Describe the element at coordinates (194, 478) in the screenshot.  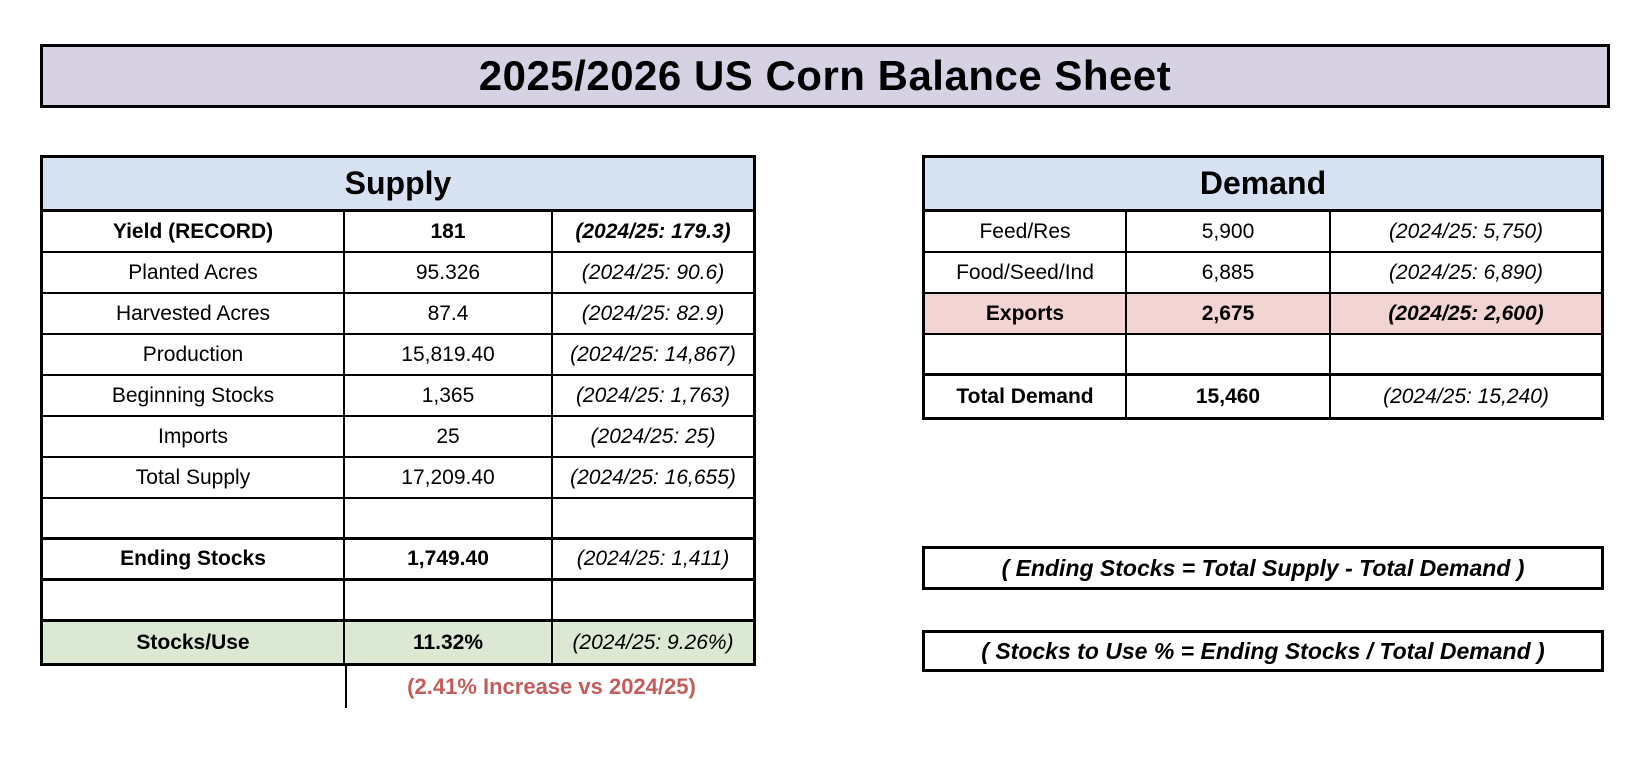
I see `supply-row-total-supply-label: Total Supply` at that location.